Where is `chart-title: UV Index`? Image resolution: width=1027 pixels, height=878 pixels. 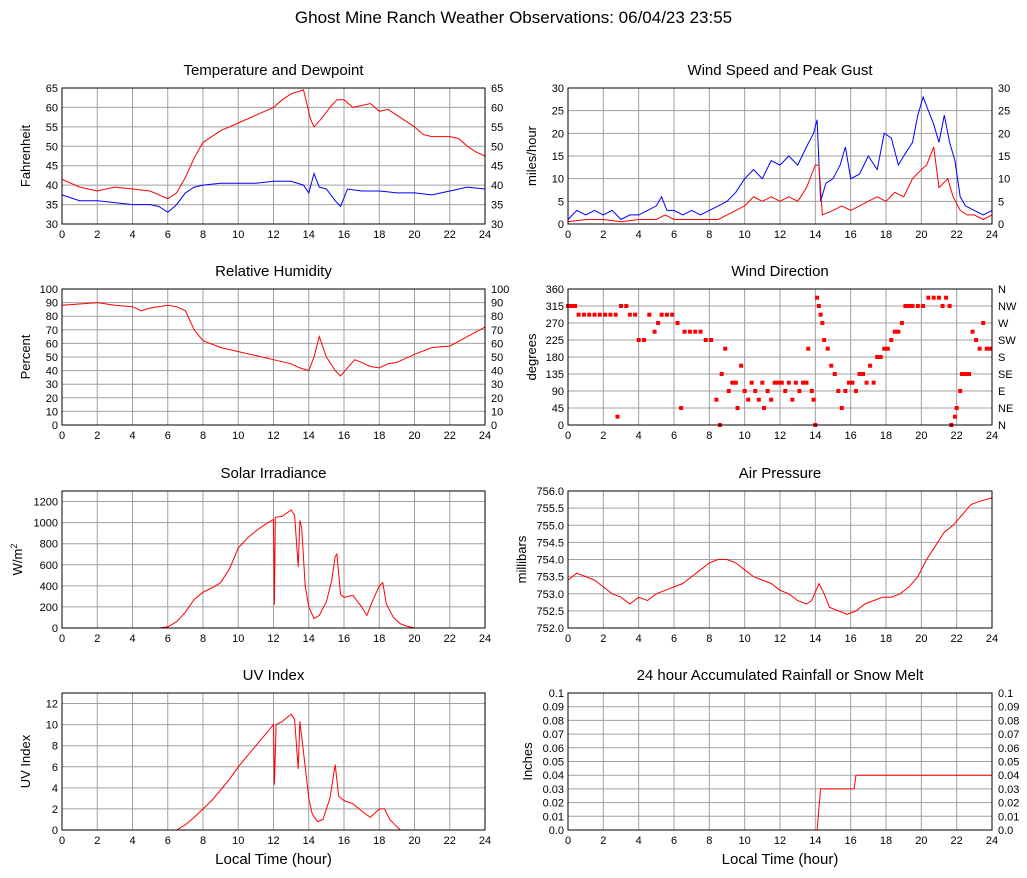
chart-title: UV Index is located at coordinates (274, 675).